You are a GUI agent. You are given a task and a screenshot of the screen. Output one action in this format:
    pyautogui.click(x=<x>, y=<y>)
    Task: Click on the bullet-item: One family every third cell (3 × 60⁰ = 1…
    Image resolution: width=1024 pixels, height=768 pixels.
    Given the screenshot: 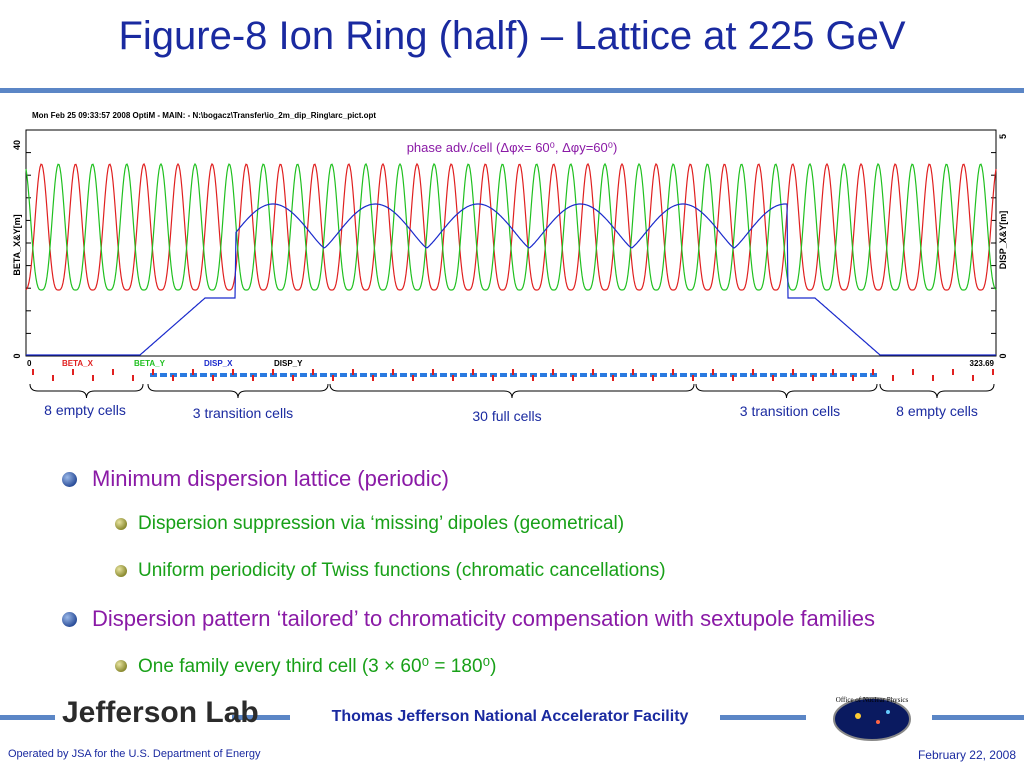 What is the action you would take?
    pyautogui.click(x=317, y=666)
    